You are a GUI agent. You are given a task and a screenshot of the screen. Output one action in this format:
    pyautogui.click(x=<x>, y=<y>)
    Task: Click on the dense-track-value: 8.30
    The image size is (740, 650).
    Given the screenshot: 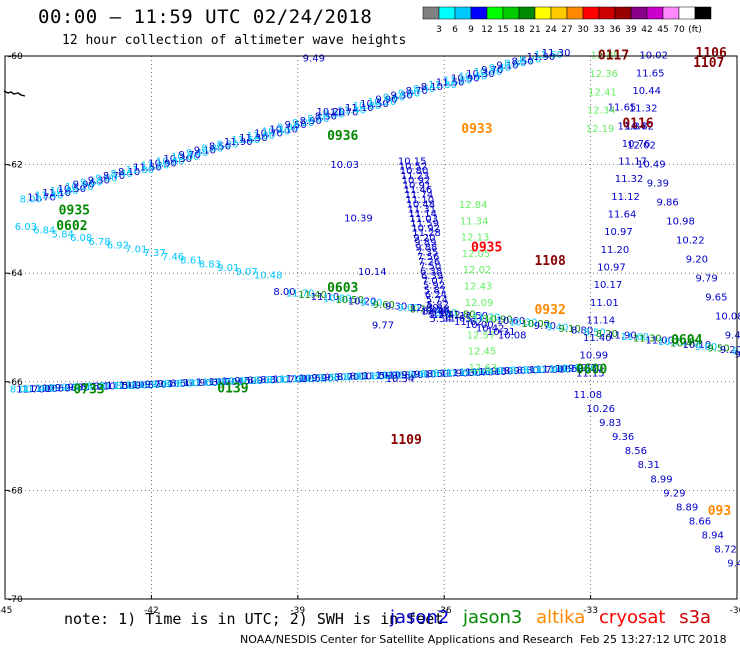 What is the action you would take?
    pyautogui.click(x=271, y=380)
    